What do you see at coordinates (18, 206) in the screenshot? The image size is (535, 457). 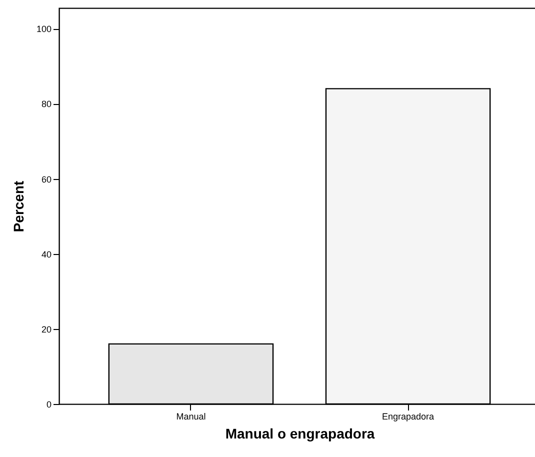 I see `y-axis-title: Percent` at bounding box center [18, 206].